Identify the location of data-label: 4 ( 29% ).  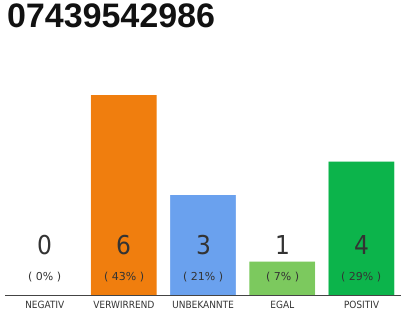
(361, 257).